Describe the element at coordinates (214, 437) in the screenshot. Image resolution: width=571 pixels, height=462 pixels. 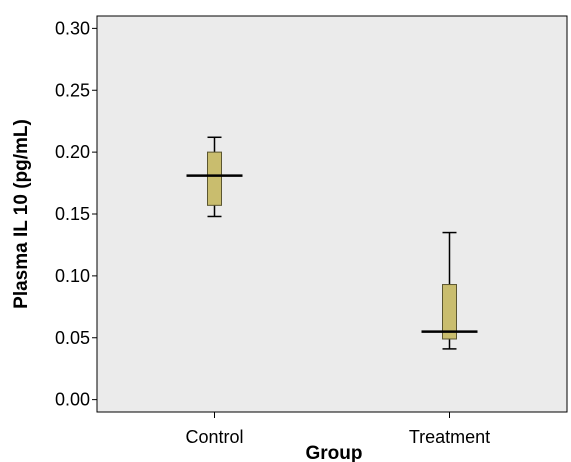
I see `x-tick-label: Control` at that location.